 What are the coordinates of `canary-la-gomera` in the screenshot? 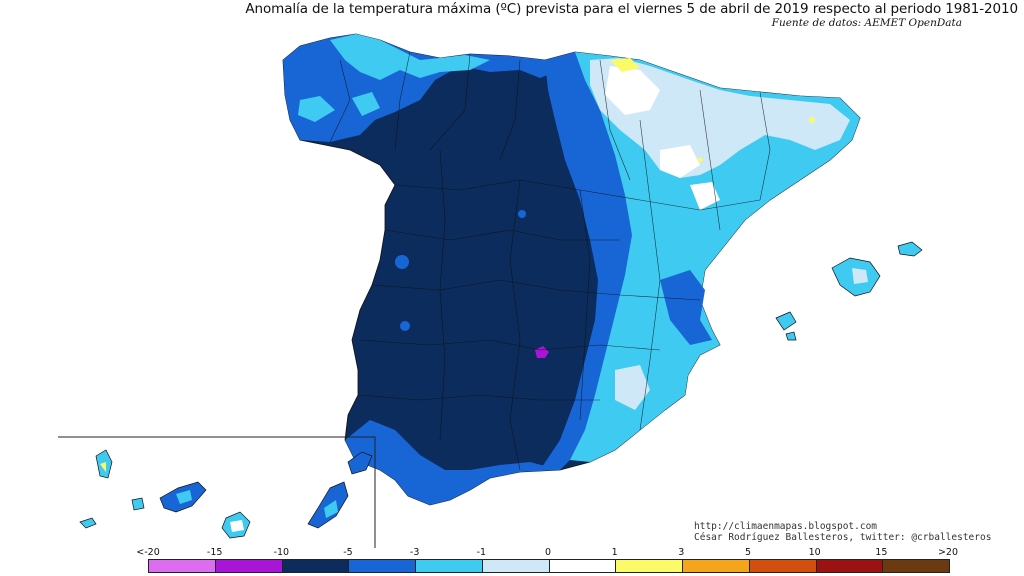 It's located at (138, 504).